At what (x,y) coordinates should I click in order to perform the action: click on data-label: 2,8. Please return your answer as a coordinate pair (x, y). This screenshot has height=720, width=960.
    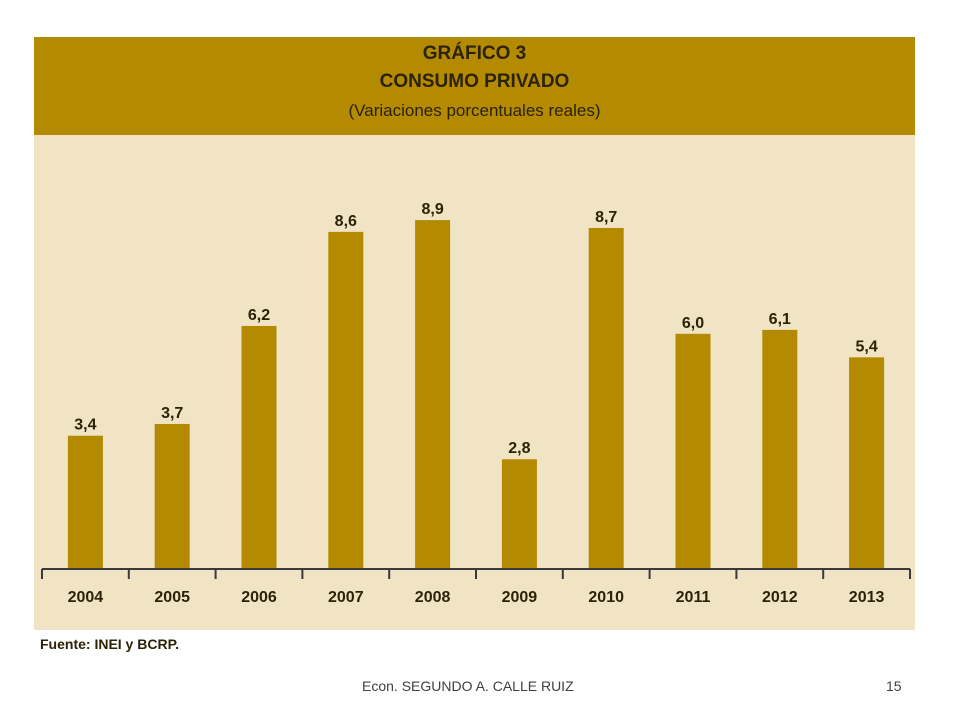
    Looking at the image, I should click on (519, 448).